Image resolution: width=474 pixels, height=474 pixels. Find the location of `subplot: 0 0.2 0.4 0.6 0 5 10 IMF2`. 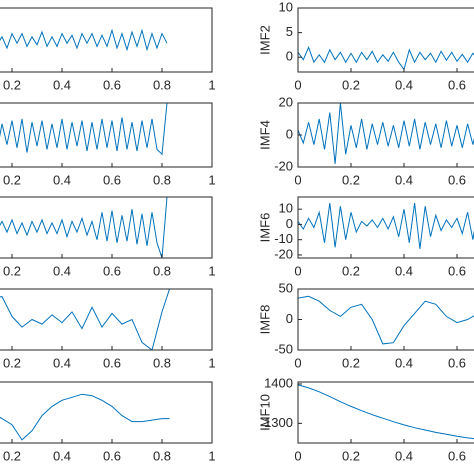

subplot: 0 0.2 0.4 0.6 0 5 10 IMF2 is located at coordinates (365, 46).